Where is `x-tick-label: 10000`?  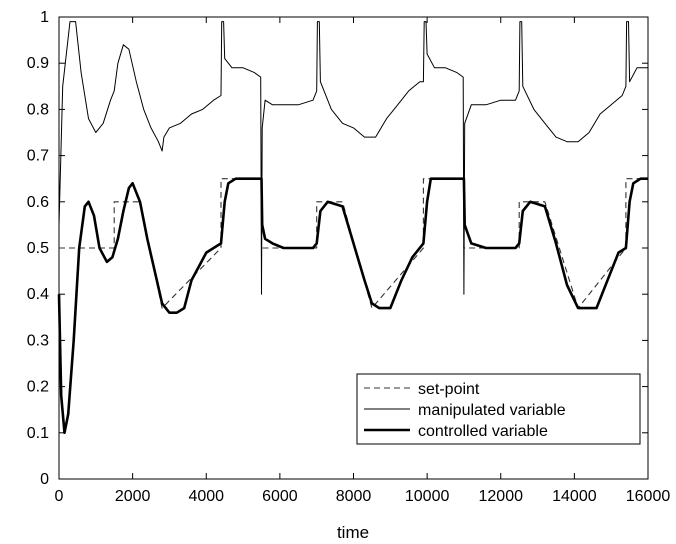
x-tick-label: 10000 is located at coordinates (427, 496).